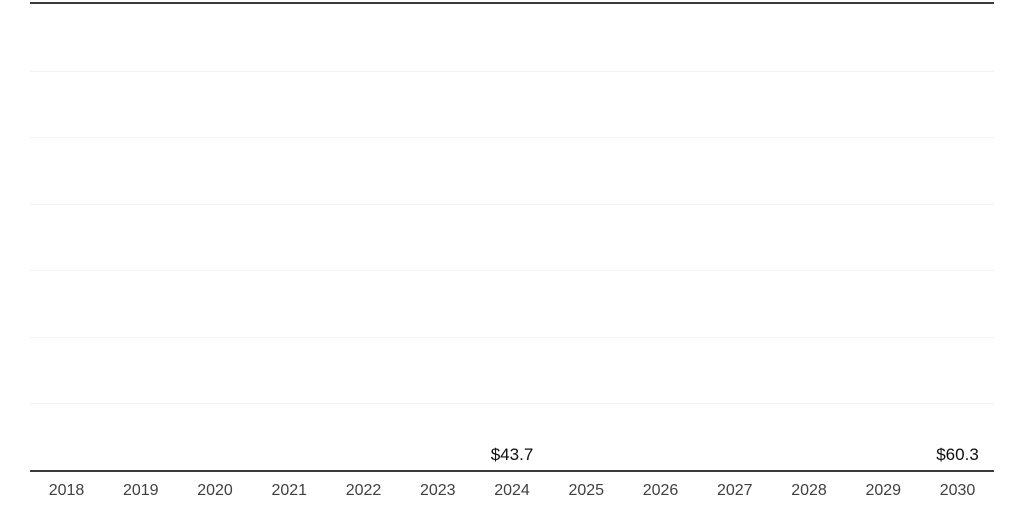 This screenshot has height=512, width=1024. Describe the element at coordinates (289, 490) in the screenshot. I see `x-tick-label: 2021` at that location.